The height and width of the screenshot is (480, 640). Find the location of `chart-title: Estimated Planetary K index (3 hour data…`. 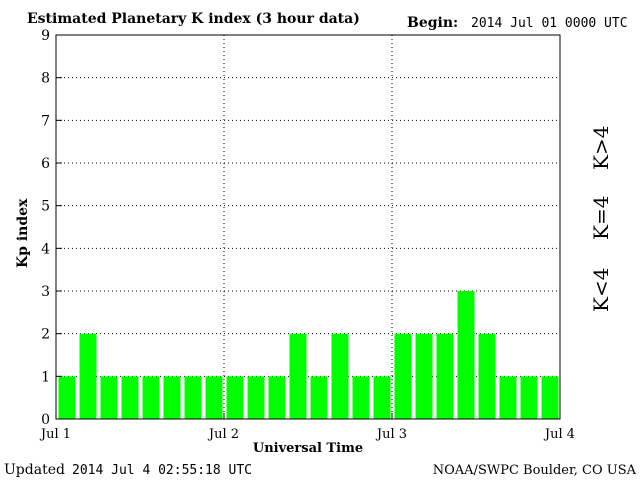

chart-title: Estimated Planetary K index (3 hour data… is located at coordinates (193, 19).